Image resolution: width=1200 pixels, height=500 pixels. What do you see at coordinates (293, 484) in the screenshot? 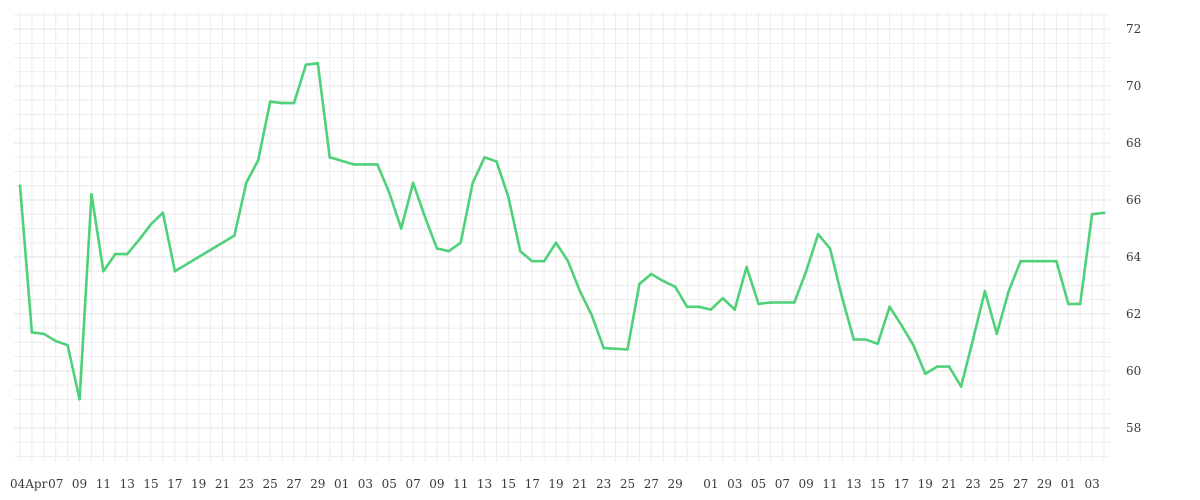
I see `x-tick-label: 27` at bounding box center [293, 484].